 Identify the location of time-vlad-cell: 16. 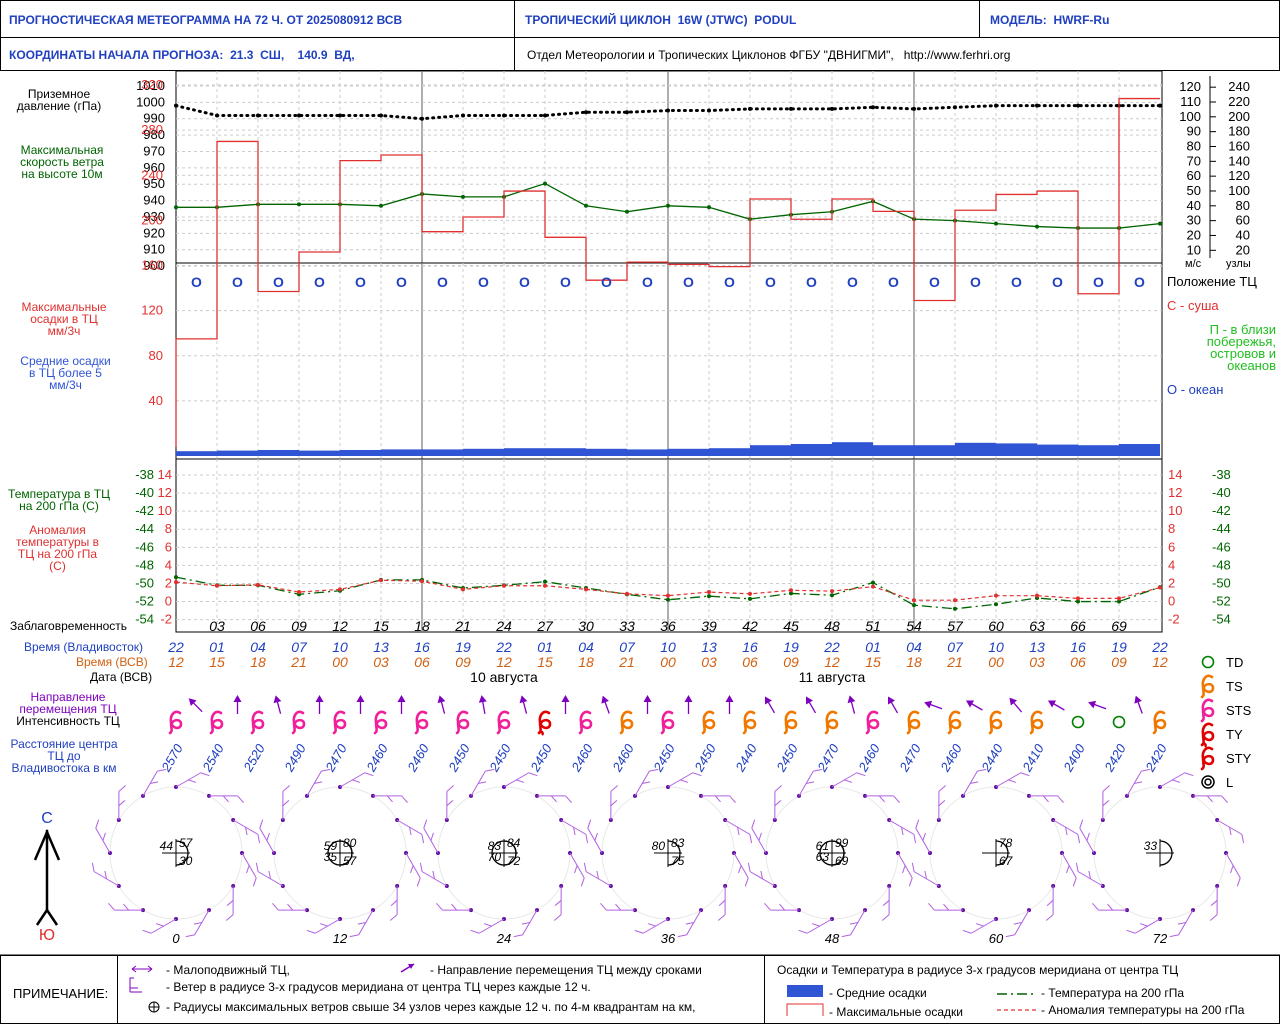
(750, 647).